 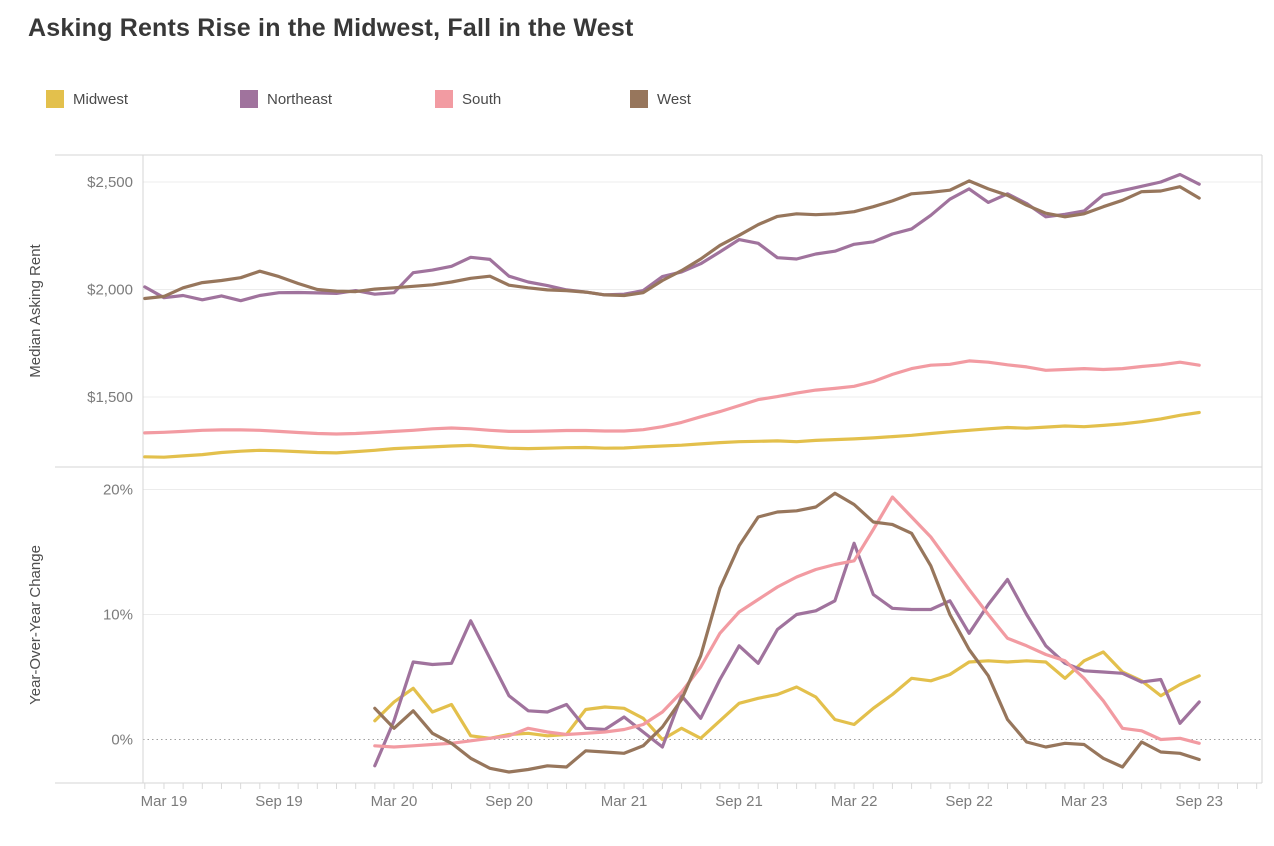 I want to click on x-tick-label: Mar 20, so click(x=394, y=801).